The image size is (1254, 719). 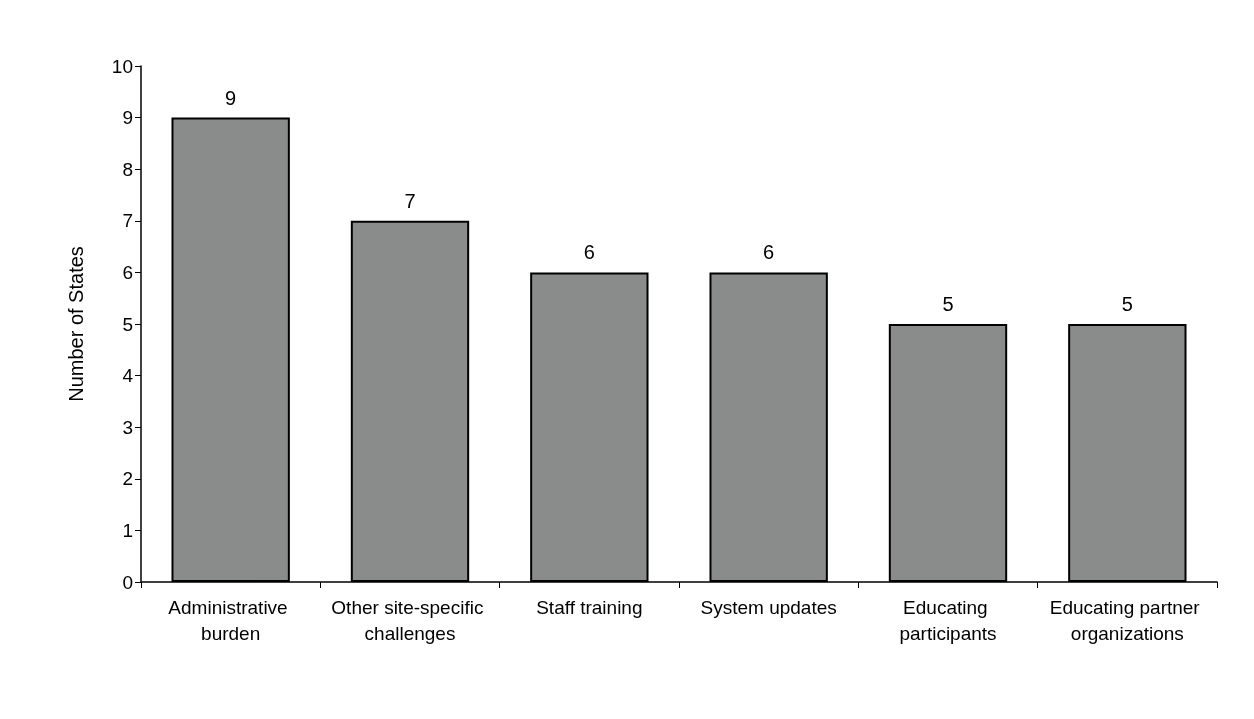 What do you see at coordinates (410, 200) in the screenshot?
I see `data-label: 7` at bounding box center [410, 200].